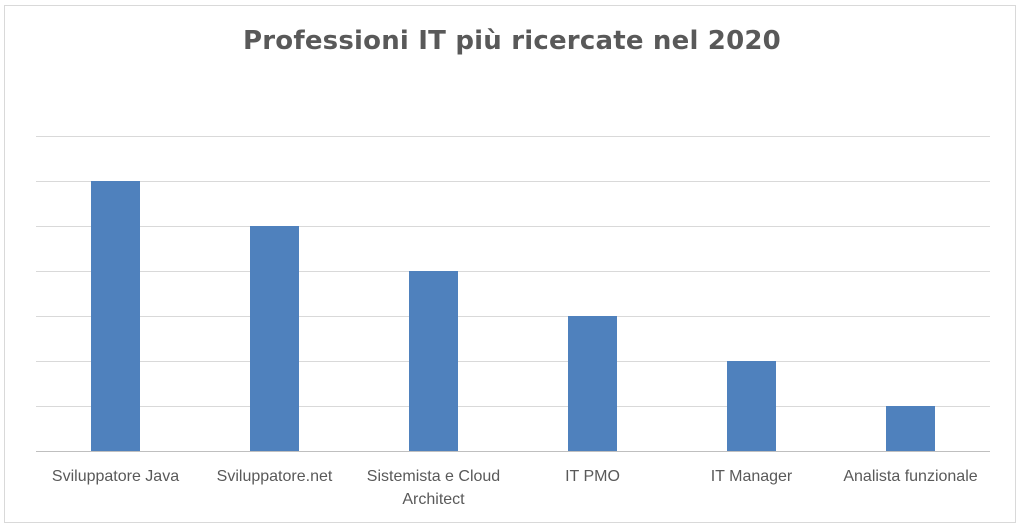  I want to click on chart-title: Professioni IT più ricercate nel 2020, so click(512, 41).